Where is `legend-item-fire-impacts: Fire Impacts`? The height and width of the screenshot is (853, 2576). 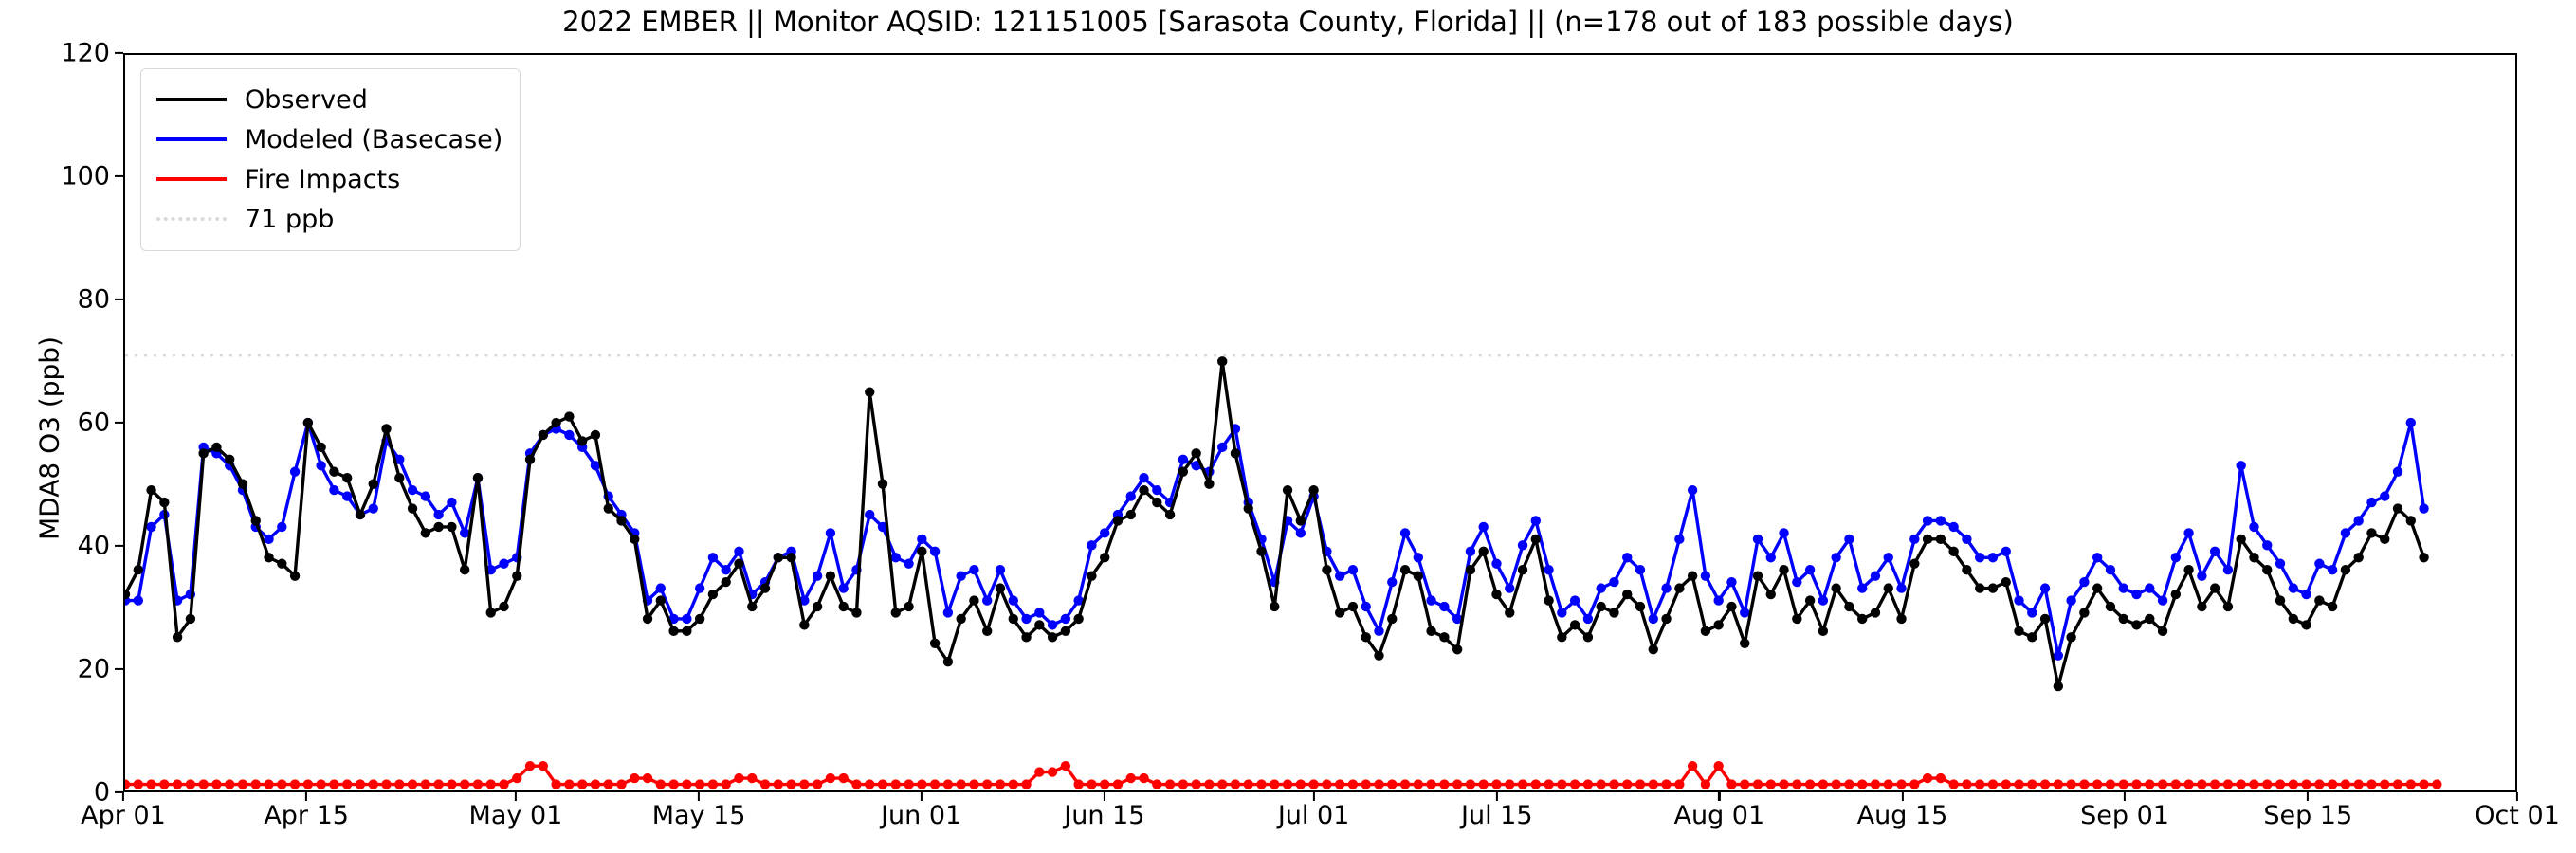 legend-item-fire-impacts: Fire Impacts is located at coordinates (329, 179).